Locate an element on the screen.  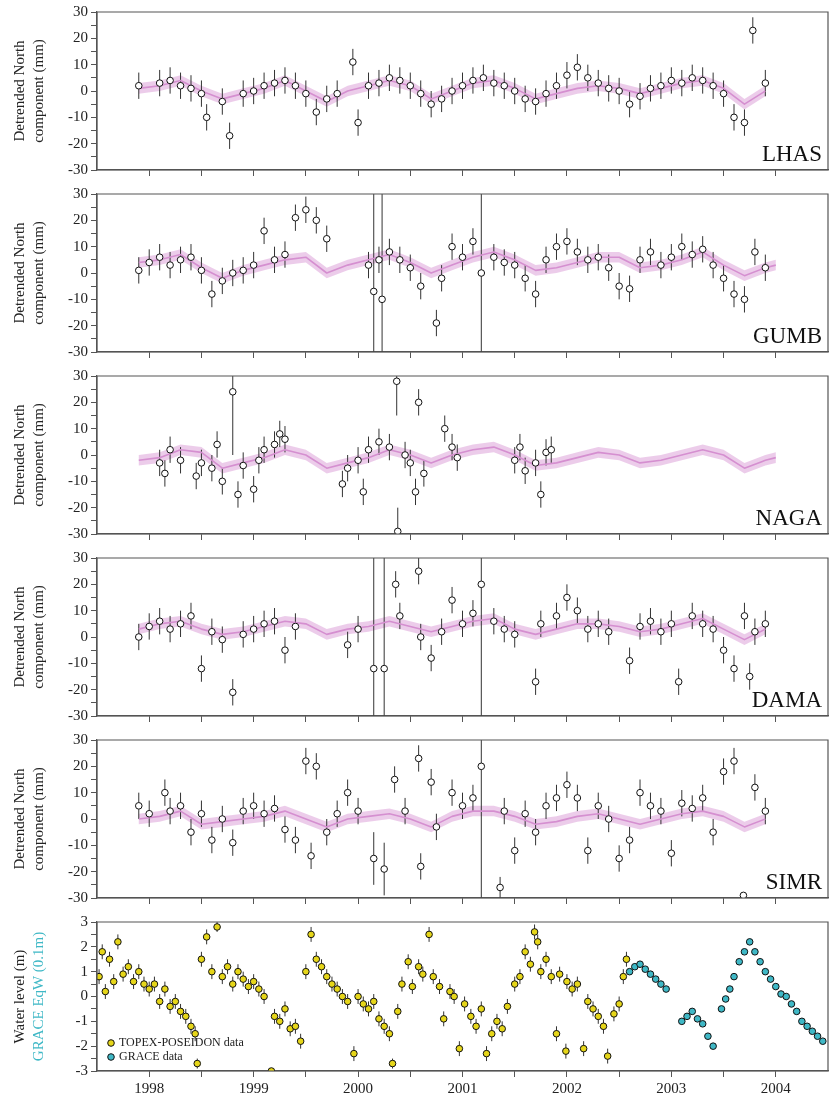
annotation: DAMA is located at coordinates (787, 699).